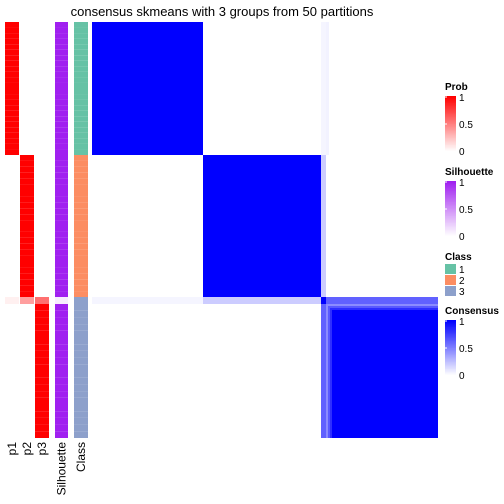  What do you see at coordinates (329, 372) in the screenshot?
I see `block3-edge-column` at bounding box center [329, 372].